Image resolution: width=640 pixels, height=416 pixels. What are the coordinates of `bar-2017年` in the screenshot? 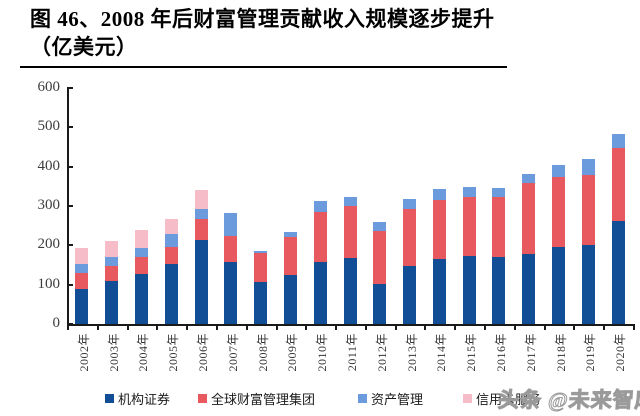 It's located at (529, 249).